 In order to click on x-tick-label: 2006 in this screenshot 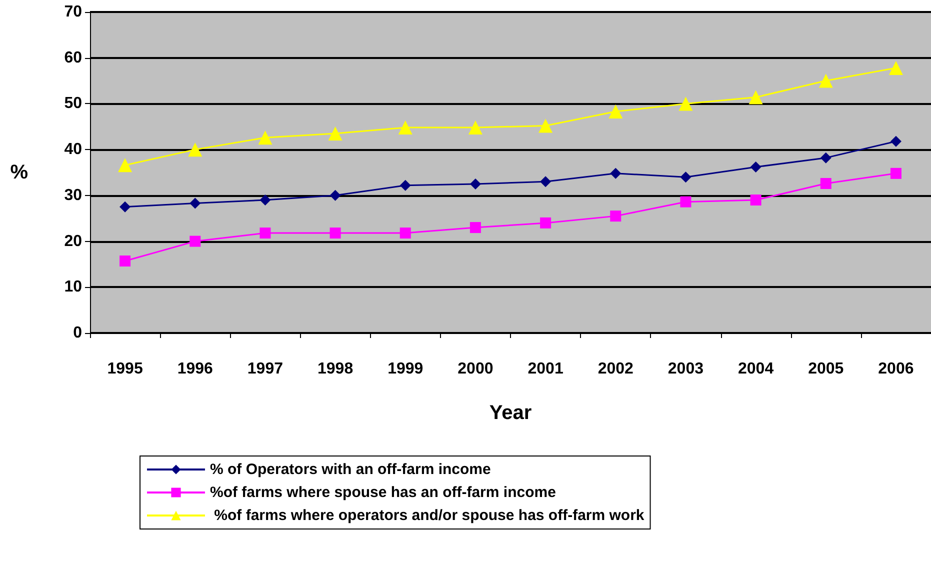, I will do `click(896, 369)`.